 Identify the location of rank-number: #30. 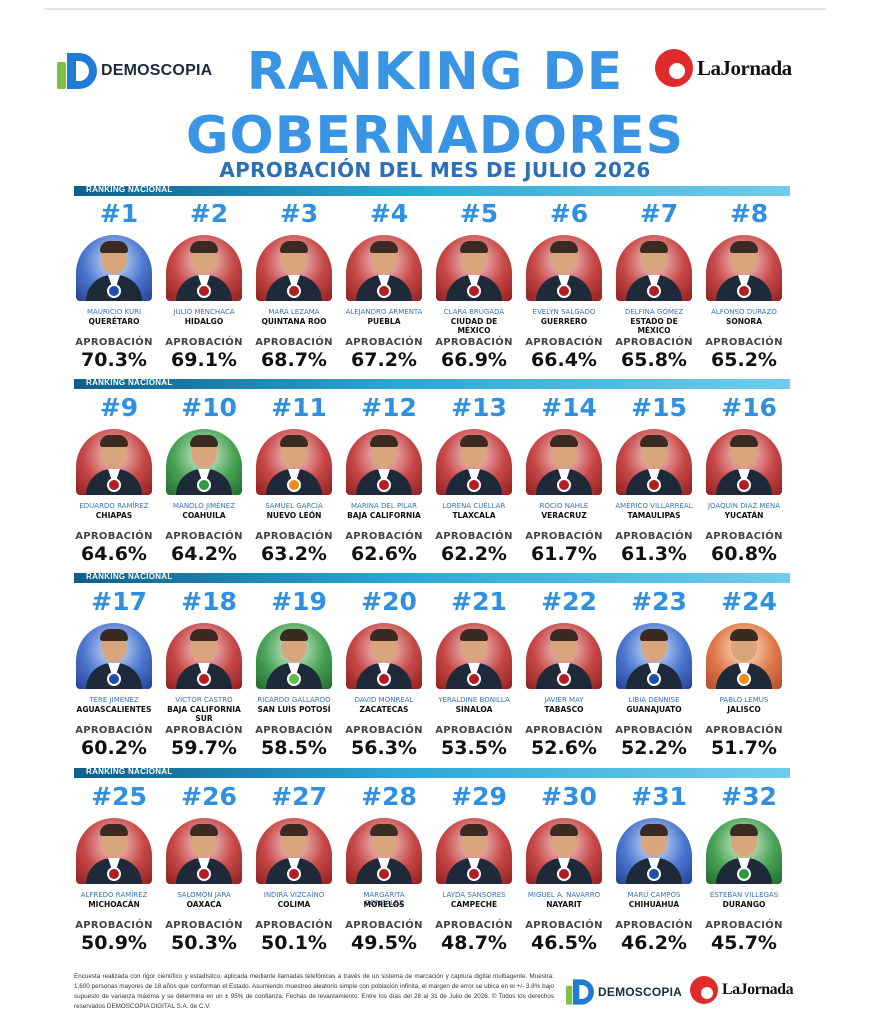
(569, 796).